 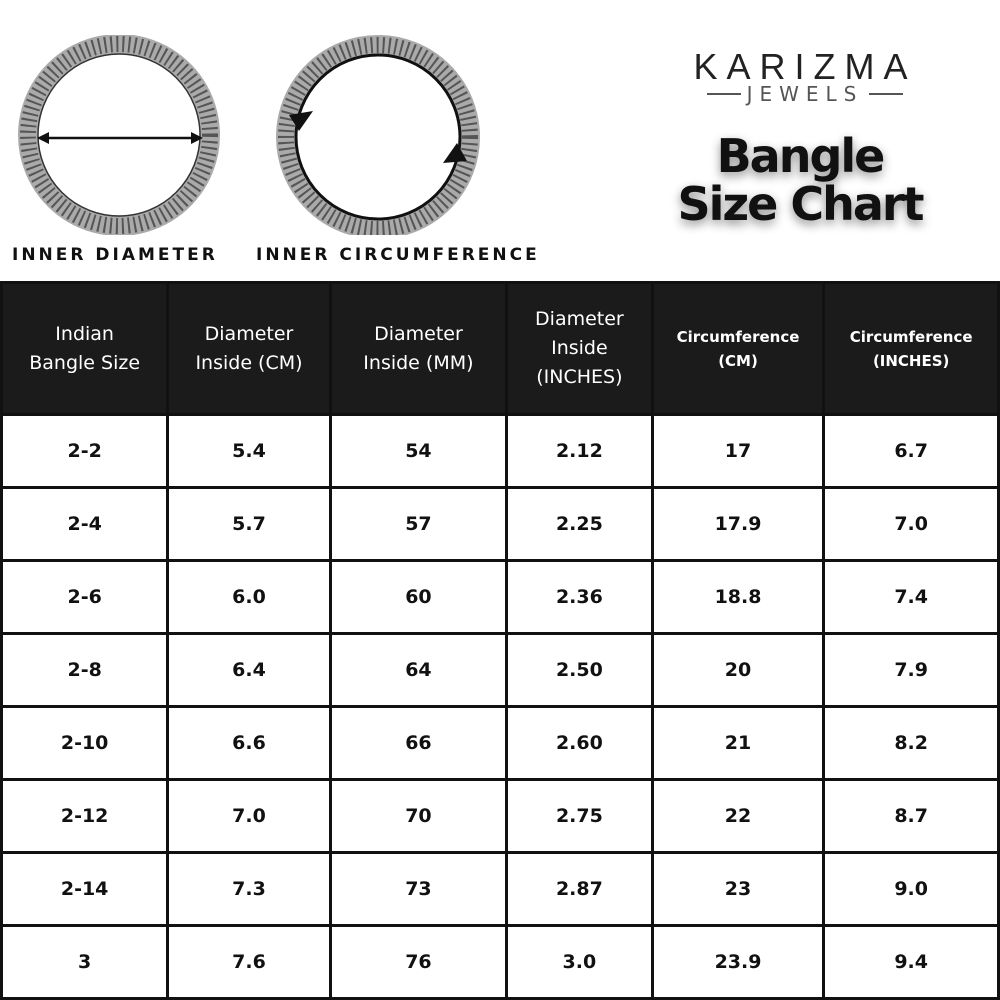 I want to click on table-cell: 2.25, so click(x=579, y=524).